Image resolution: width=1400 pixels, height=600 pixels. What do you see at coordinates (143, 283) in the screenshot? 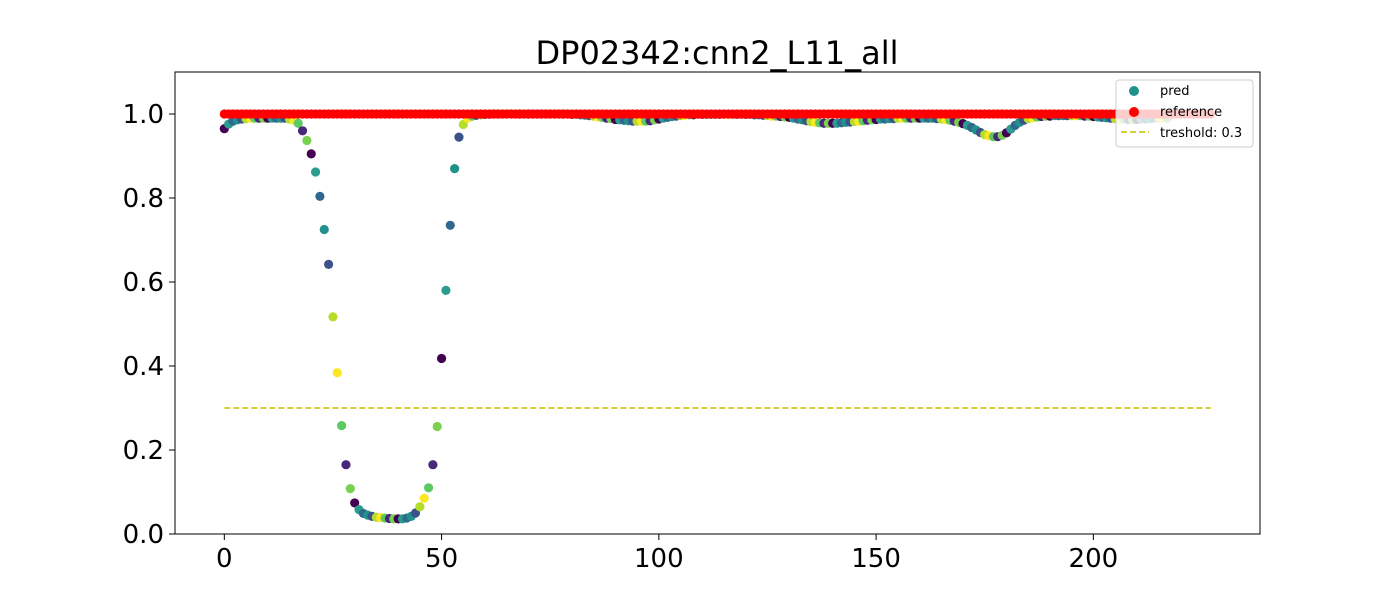
I see `y-tick-label: 0.6` at bounding box center [143, 283].